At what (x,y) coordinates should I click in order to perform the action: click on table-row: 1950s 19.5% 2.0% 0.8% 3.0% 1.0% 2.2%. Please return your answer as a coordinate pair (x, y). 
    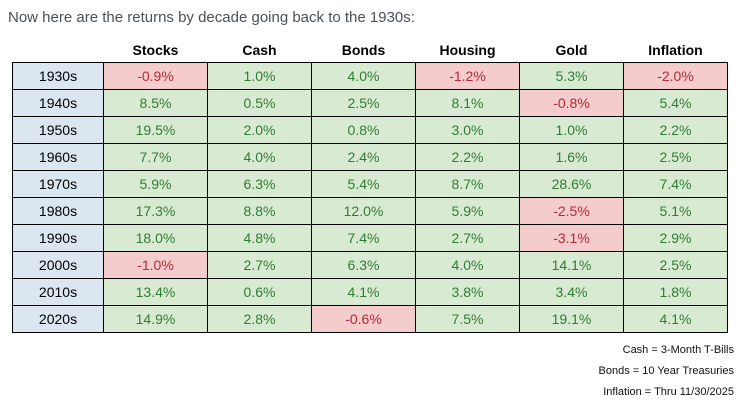
    Looking at the image, I should click on (370, 130).